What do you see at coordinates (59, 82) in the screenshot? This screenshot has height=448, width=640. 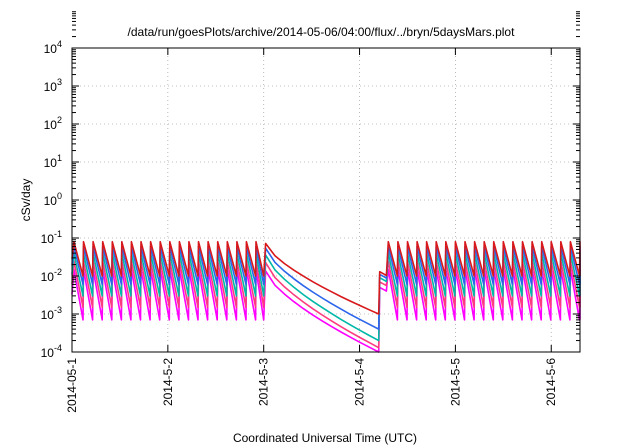 I see `y-tick-exponent: 3` at bounding box center [59, 82].